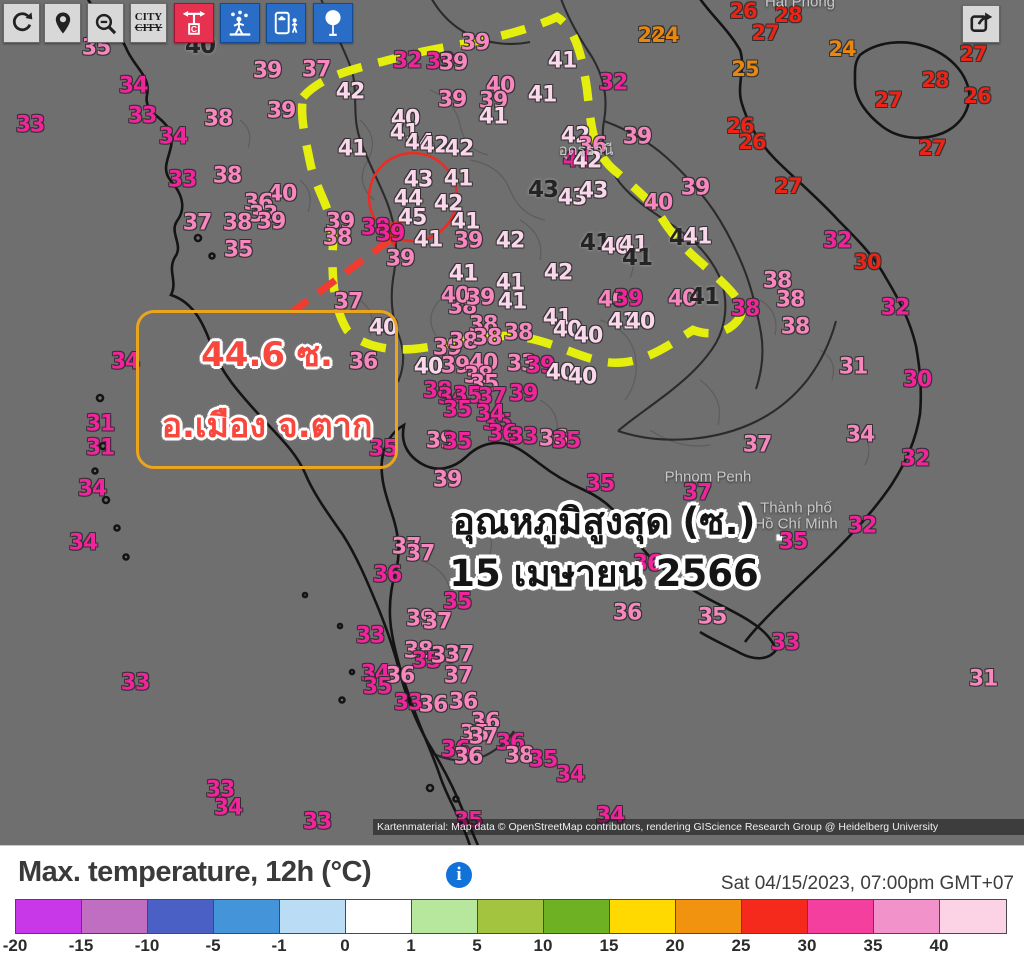  I want to click on wind-vane-celsius-icon: C, so click(194, 23).